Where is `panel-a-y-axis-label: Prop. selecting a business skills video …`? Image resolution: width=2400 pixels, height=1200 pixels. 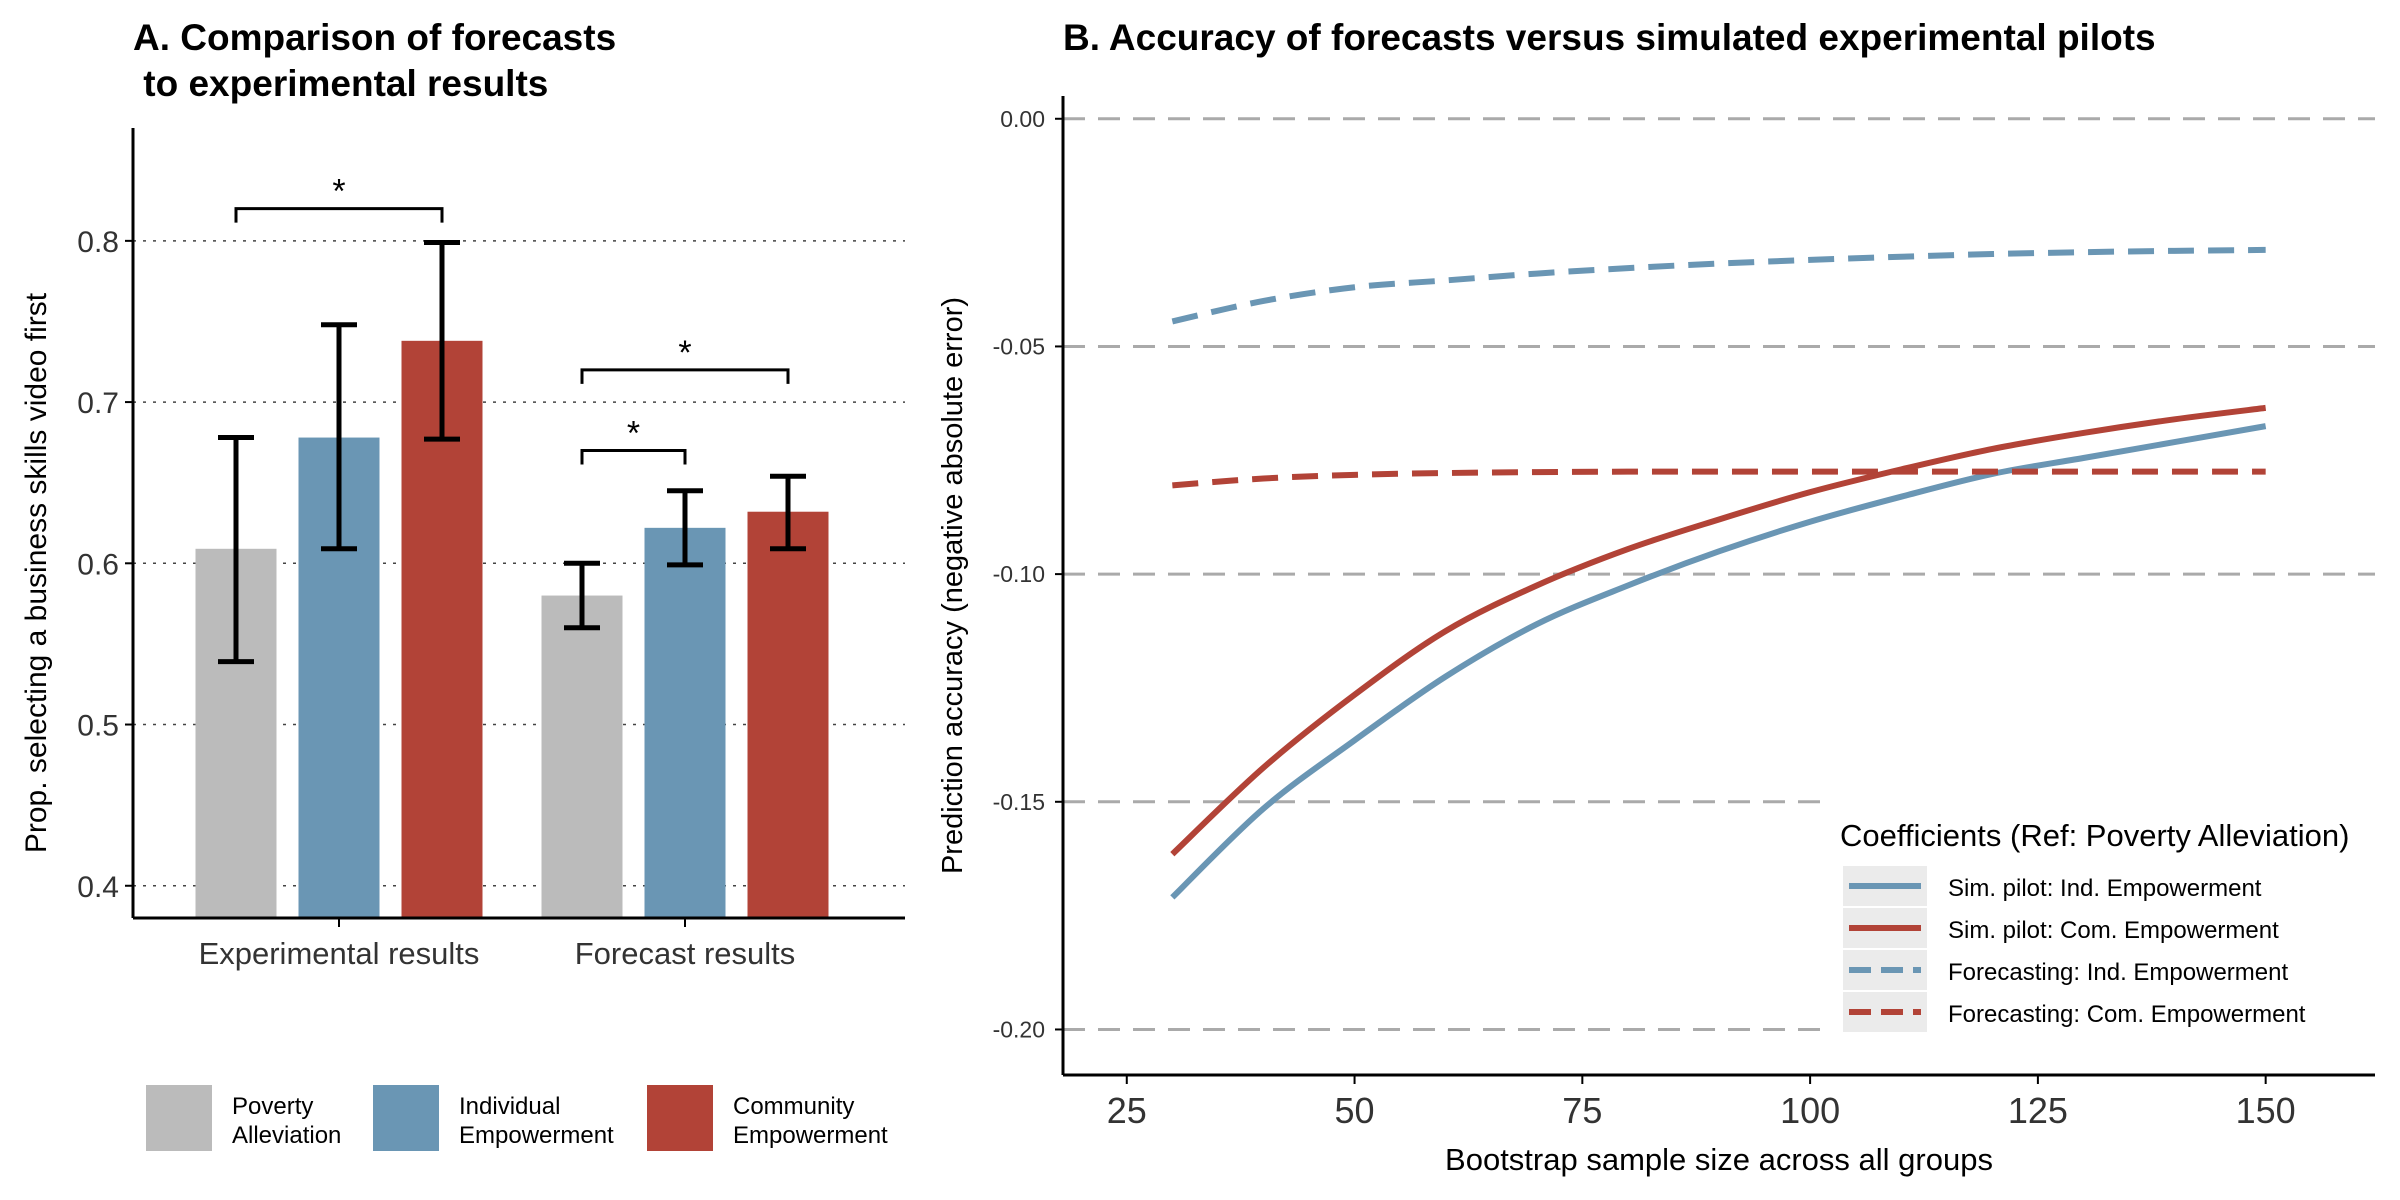
panel-a-y-axis-label: Prop. selecting a business skills video … is located at coordinates (36, 572).